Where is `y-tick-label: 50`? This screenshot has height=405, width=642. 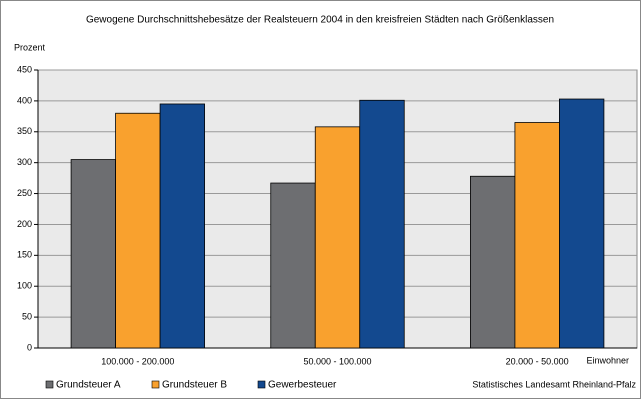
y-tick-label: 50 is located at coordinates (27, 316).